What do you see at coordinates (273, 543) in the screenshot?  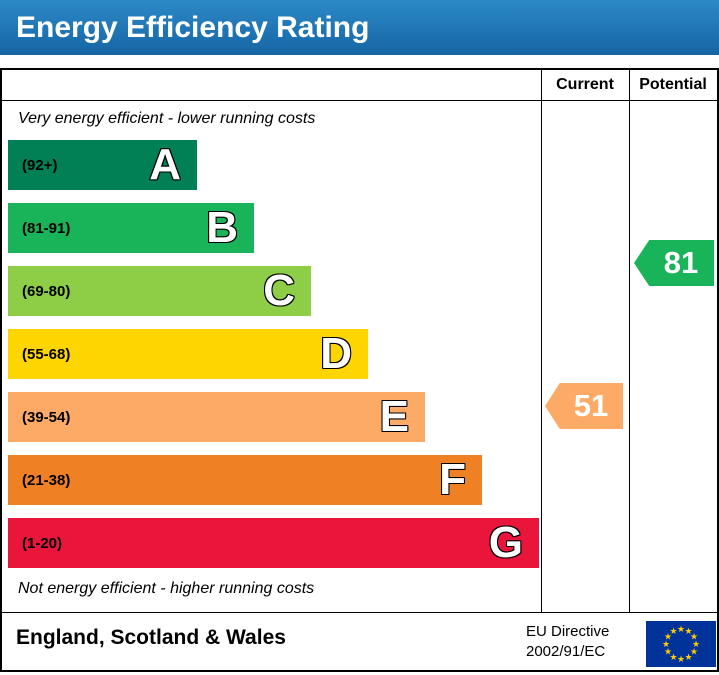 I see `epc-band-g: (1-20) G` at bounding box center [273, 543].